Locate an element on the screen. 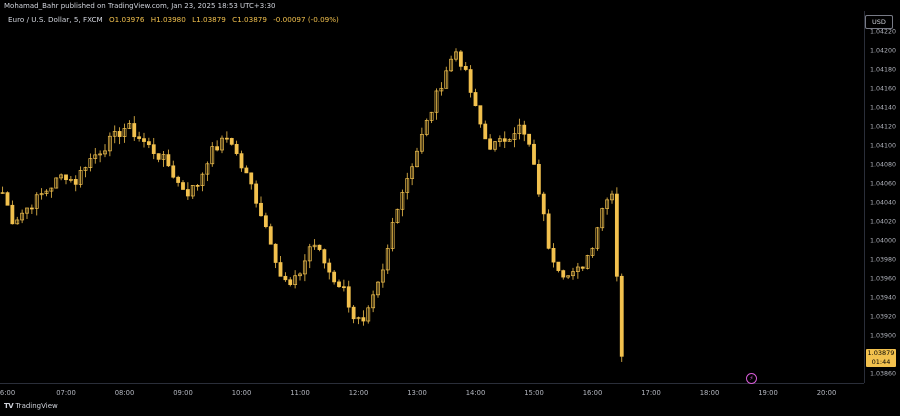  y-tick-label: 1.04220 is located at coordinates (883, 32).